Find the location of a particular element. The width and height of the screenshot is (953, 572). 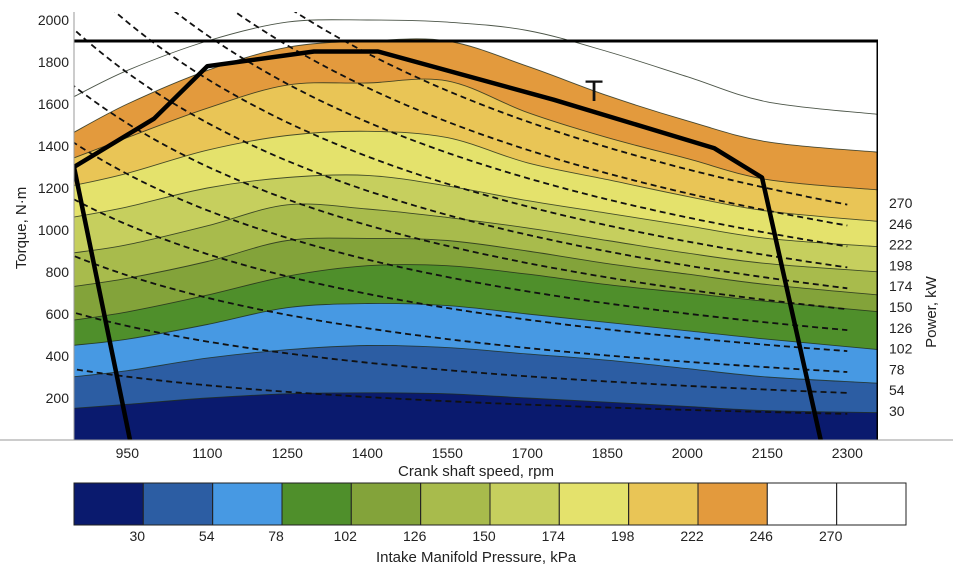

x-tick-label: 1550 is located at coordinates (447, 453).